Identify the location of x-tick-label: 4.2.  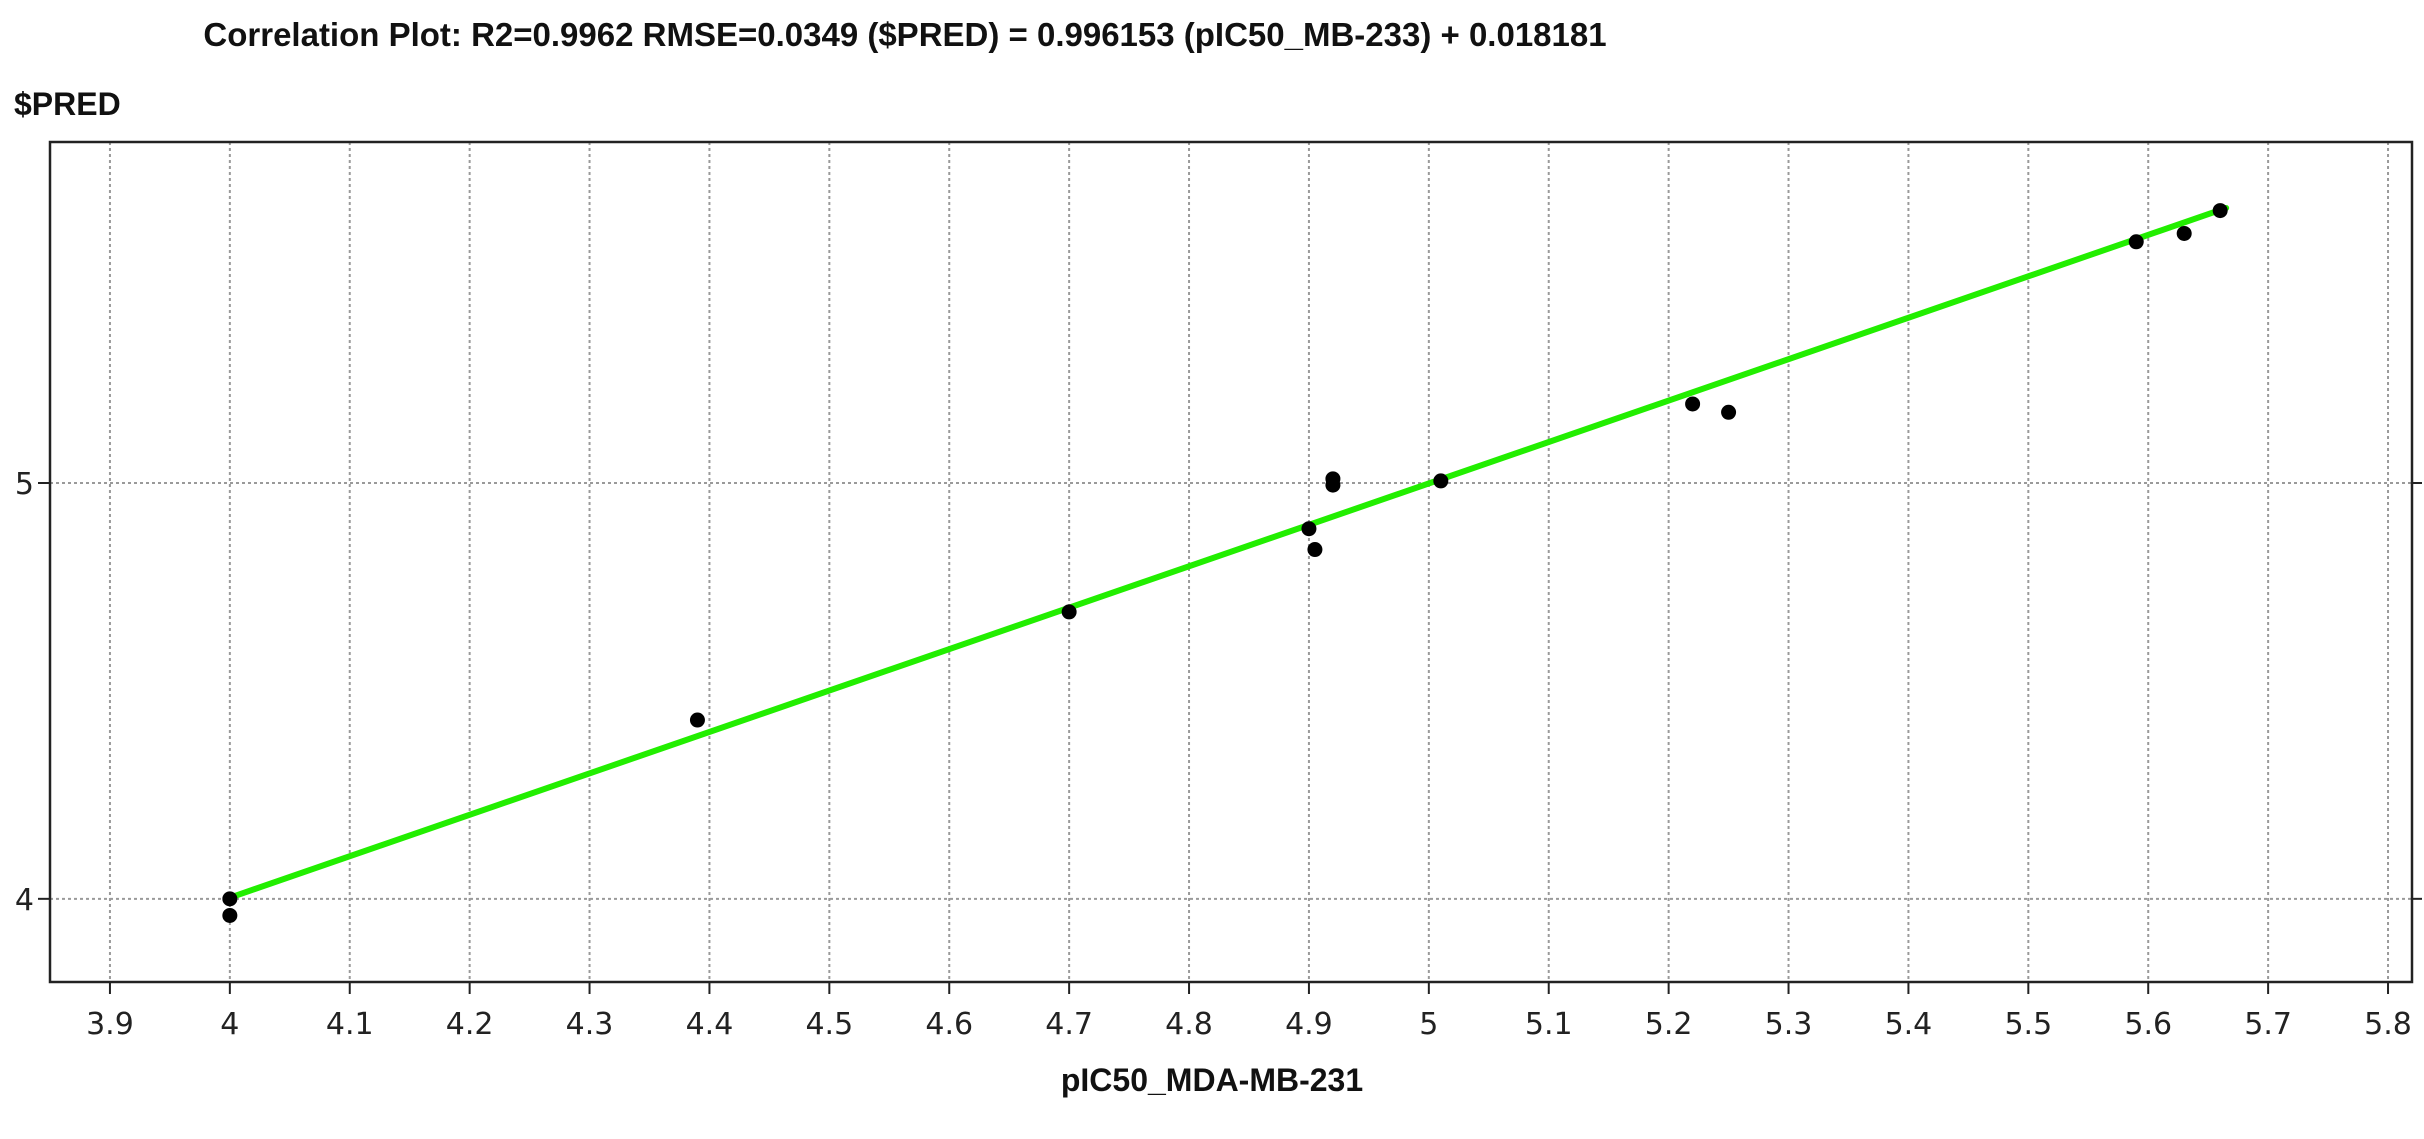
(470, 1024).